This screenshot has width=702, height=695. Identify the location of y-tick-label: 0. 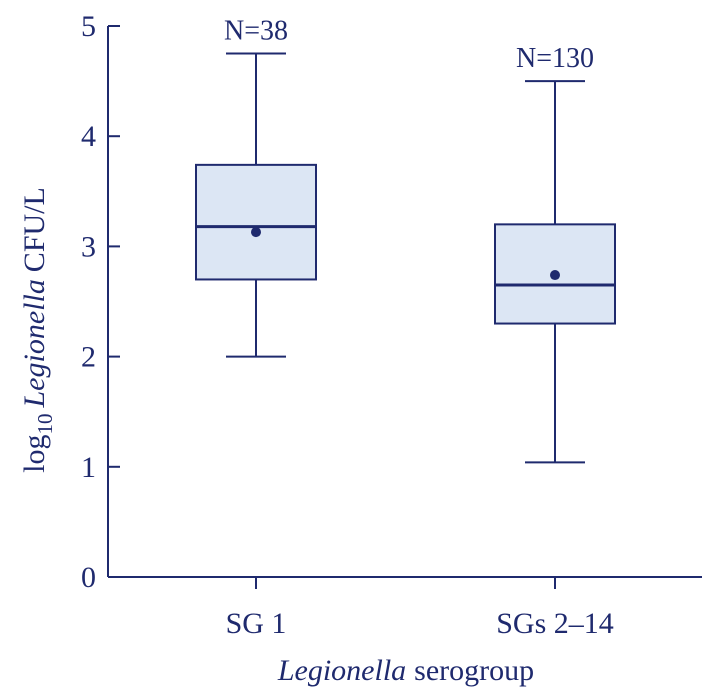
(88, 577).